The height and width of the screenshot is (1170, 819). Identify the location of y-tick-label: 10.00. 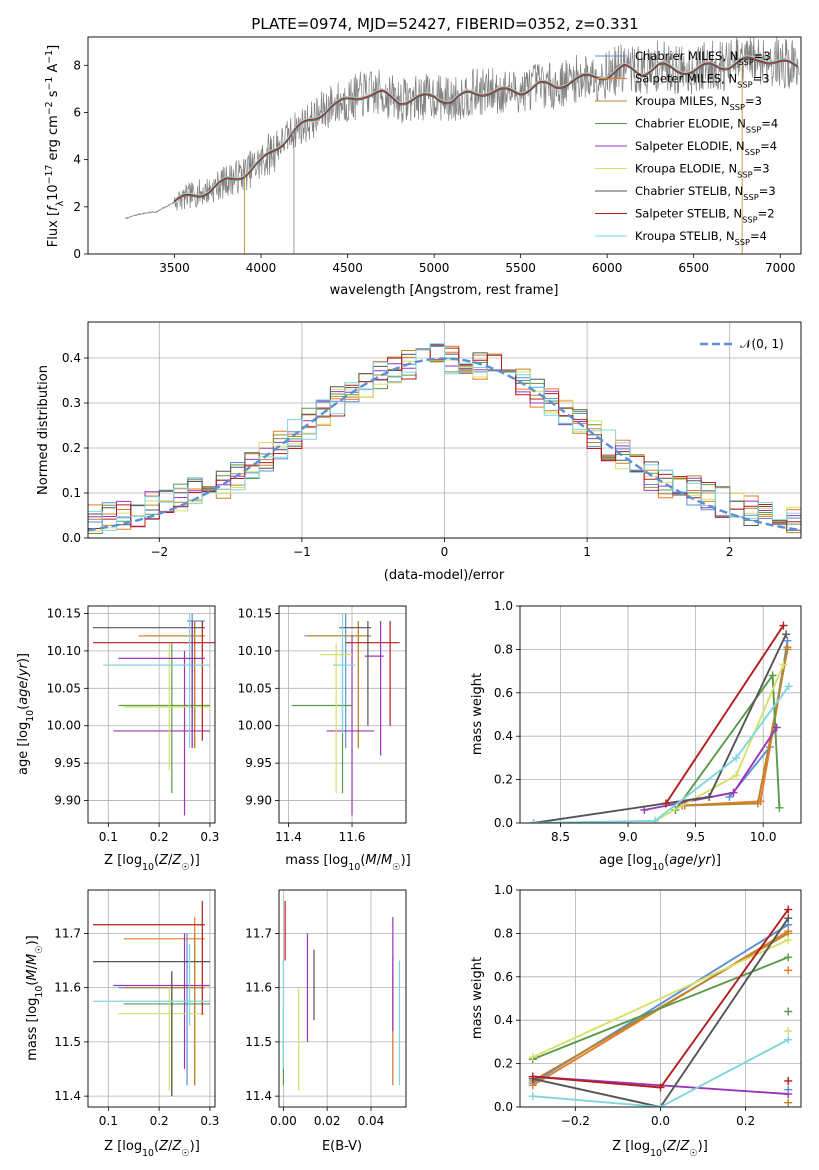
(255, 726).